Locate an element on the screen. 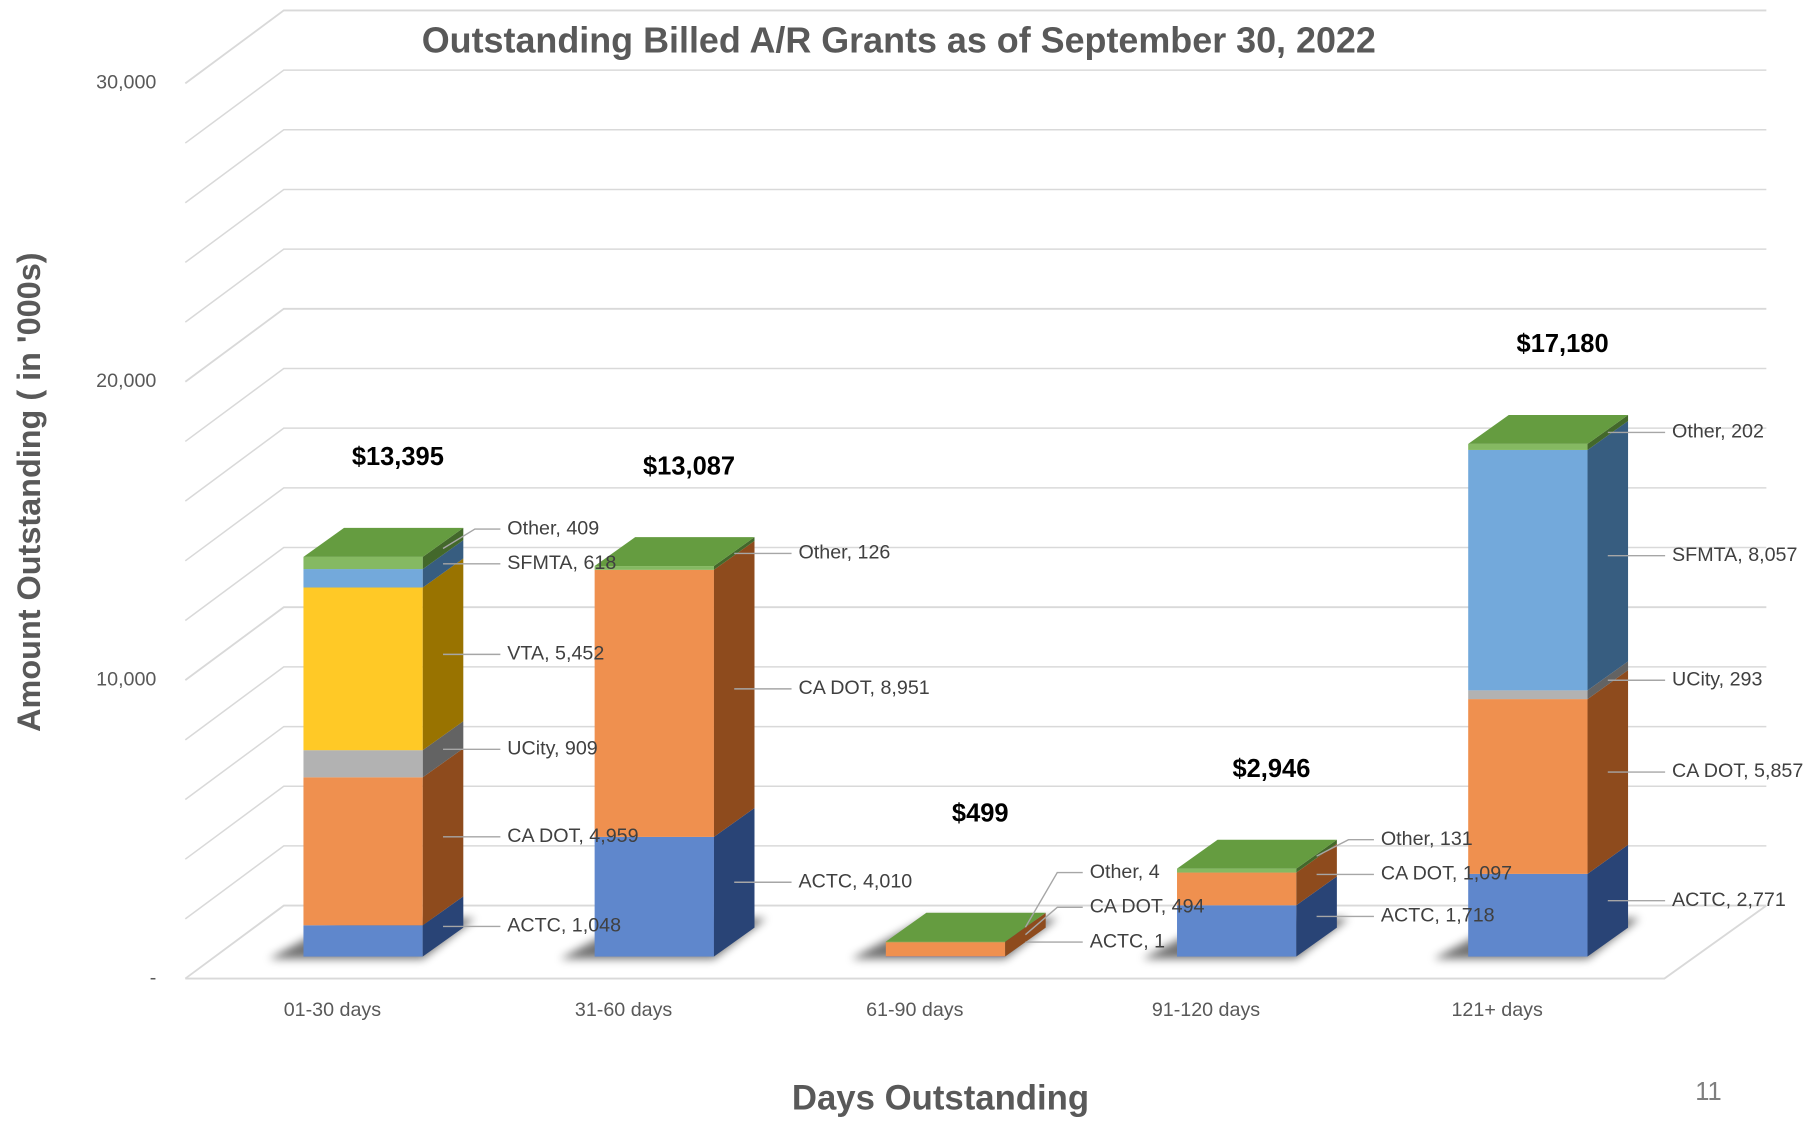  data-label: Other, 409 is located at coordinates (553, 528).